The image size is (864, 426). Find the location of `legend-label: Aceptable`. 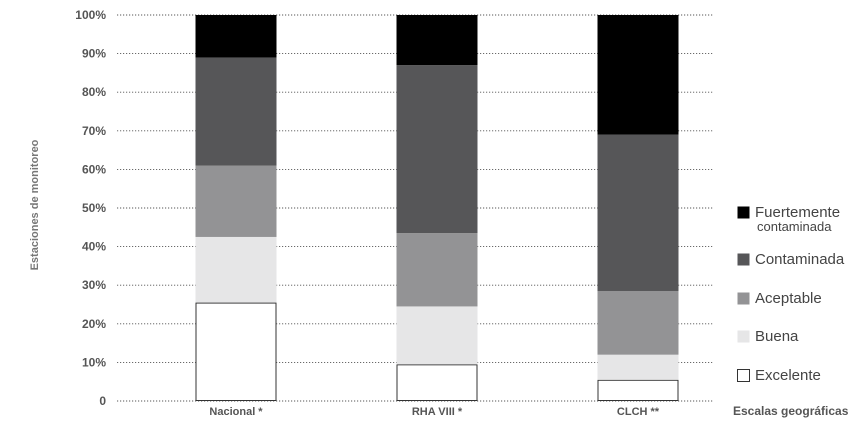

legend-label: Aceptable is located at coordinates (788, 298).